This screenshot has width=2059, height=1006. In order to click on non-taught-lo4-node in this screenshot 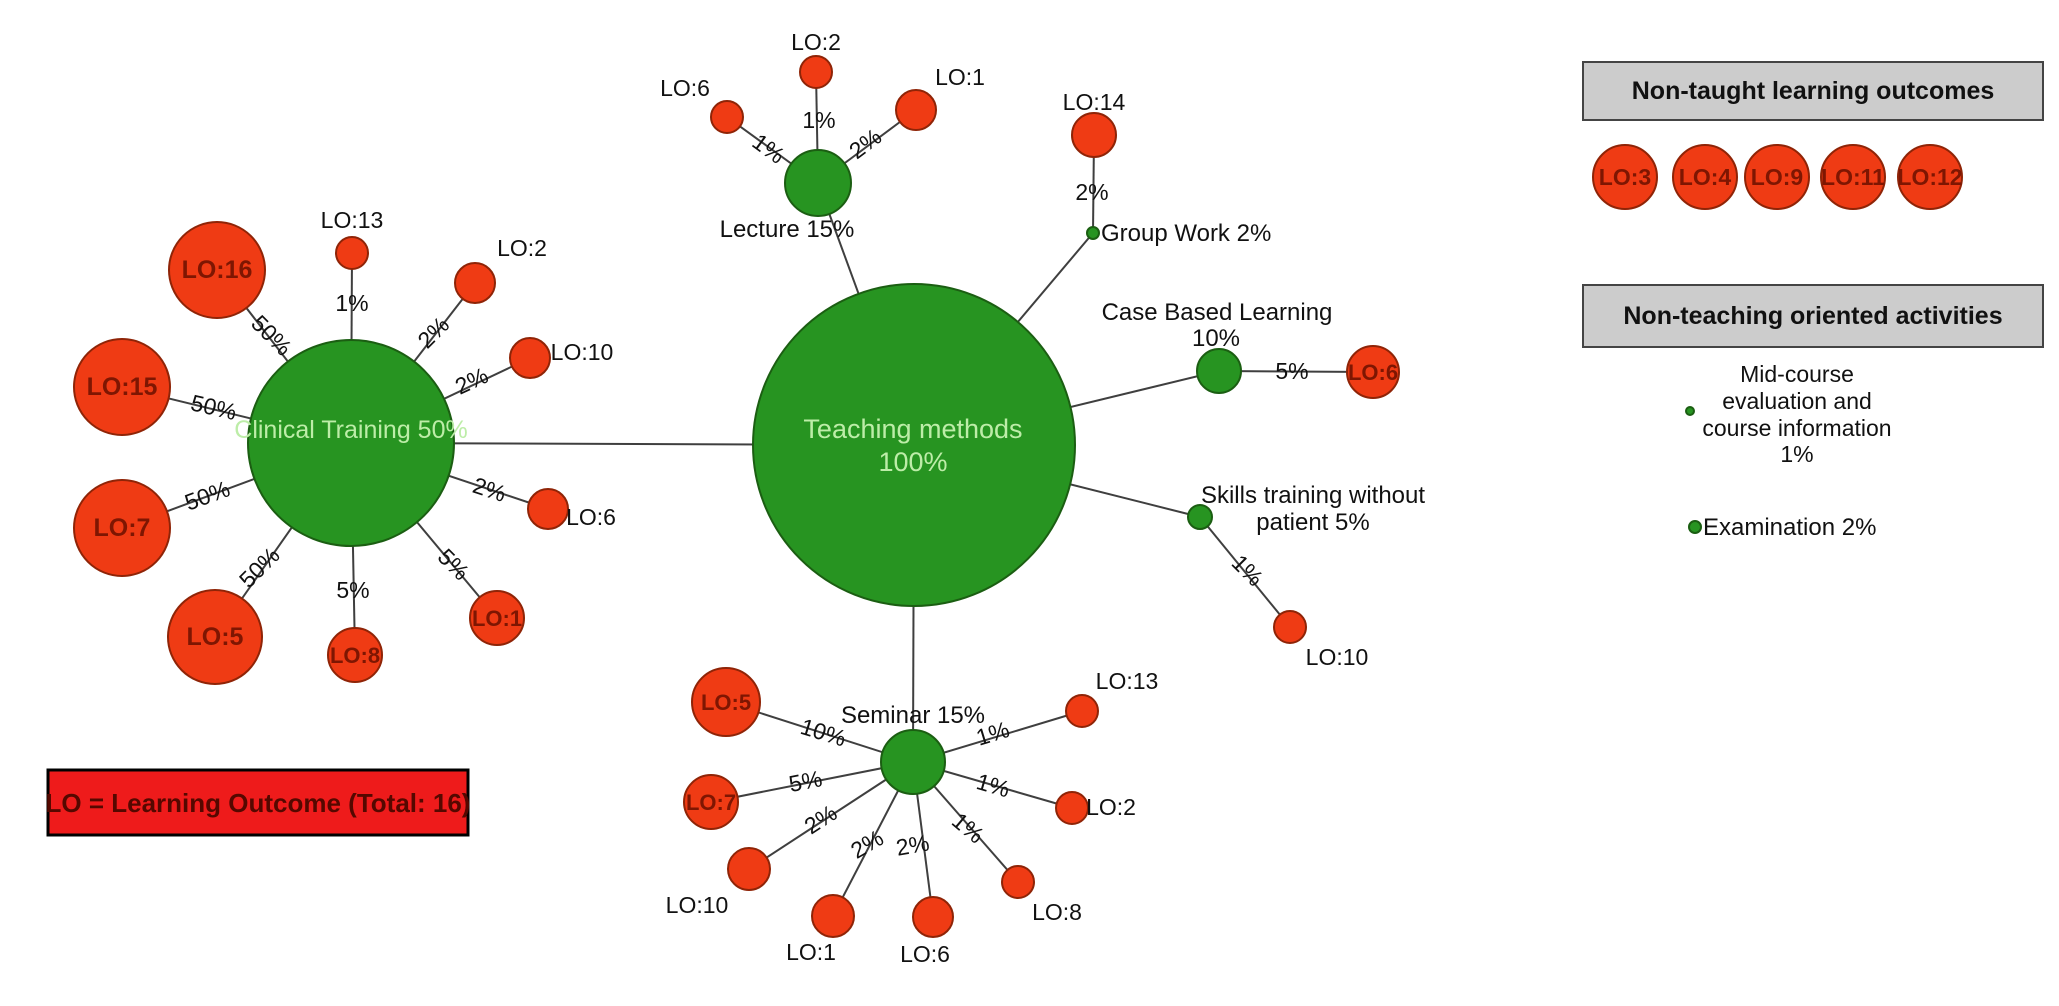, I will do `click(1705, 177)`.